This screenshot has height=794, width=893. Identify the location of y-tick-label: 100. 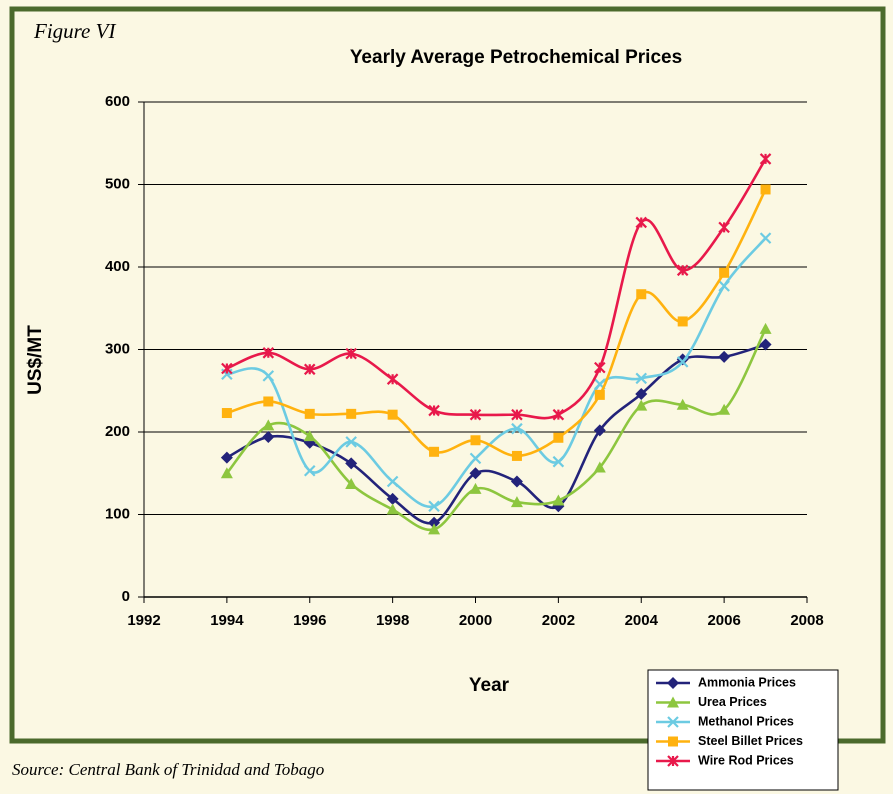
(117, 513).